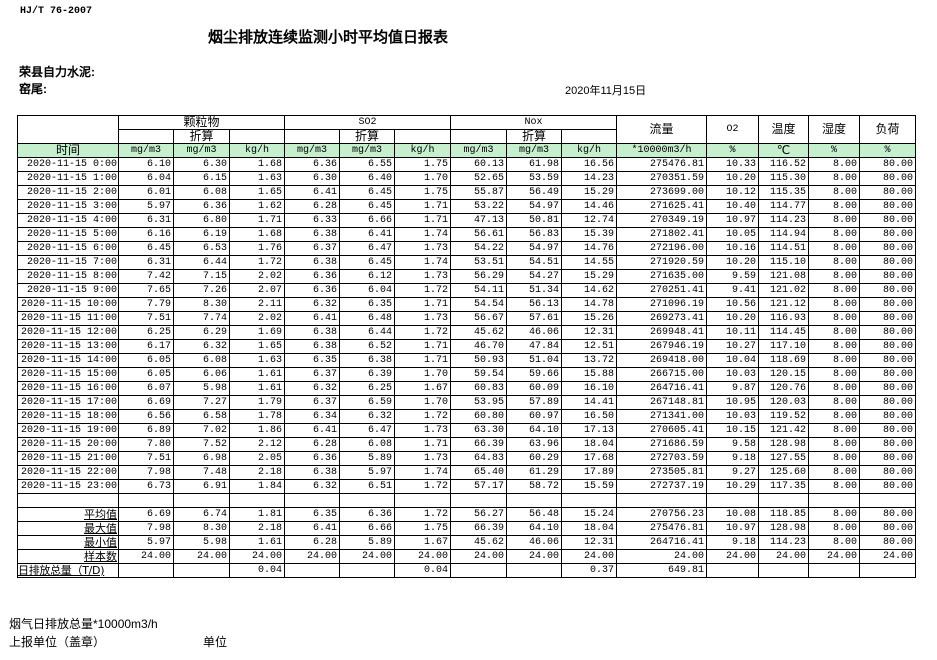  I want to click on value-cell: 271096.19, so click(661, 304).